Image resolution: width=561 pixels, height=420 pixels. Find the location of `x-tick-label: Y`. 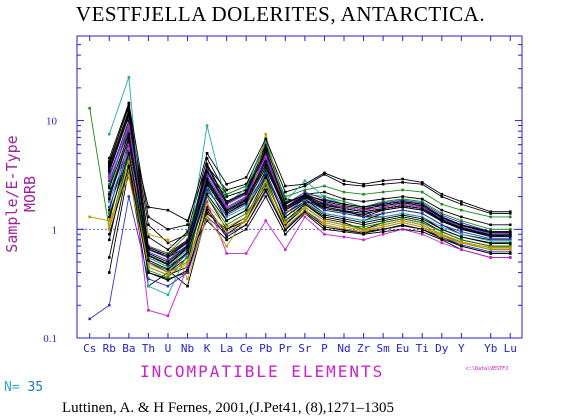

x-tick-label: Y is located at coordinates (461, 348).